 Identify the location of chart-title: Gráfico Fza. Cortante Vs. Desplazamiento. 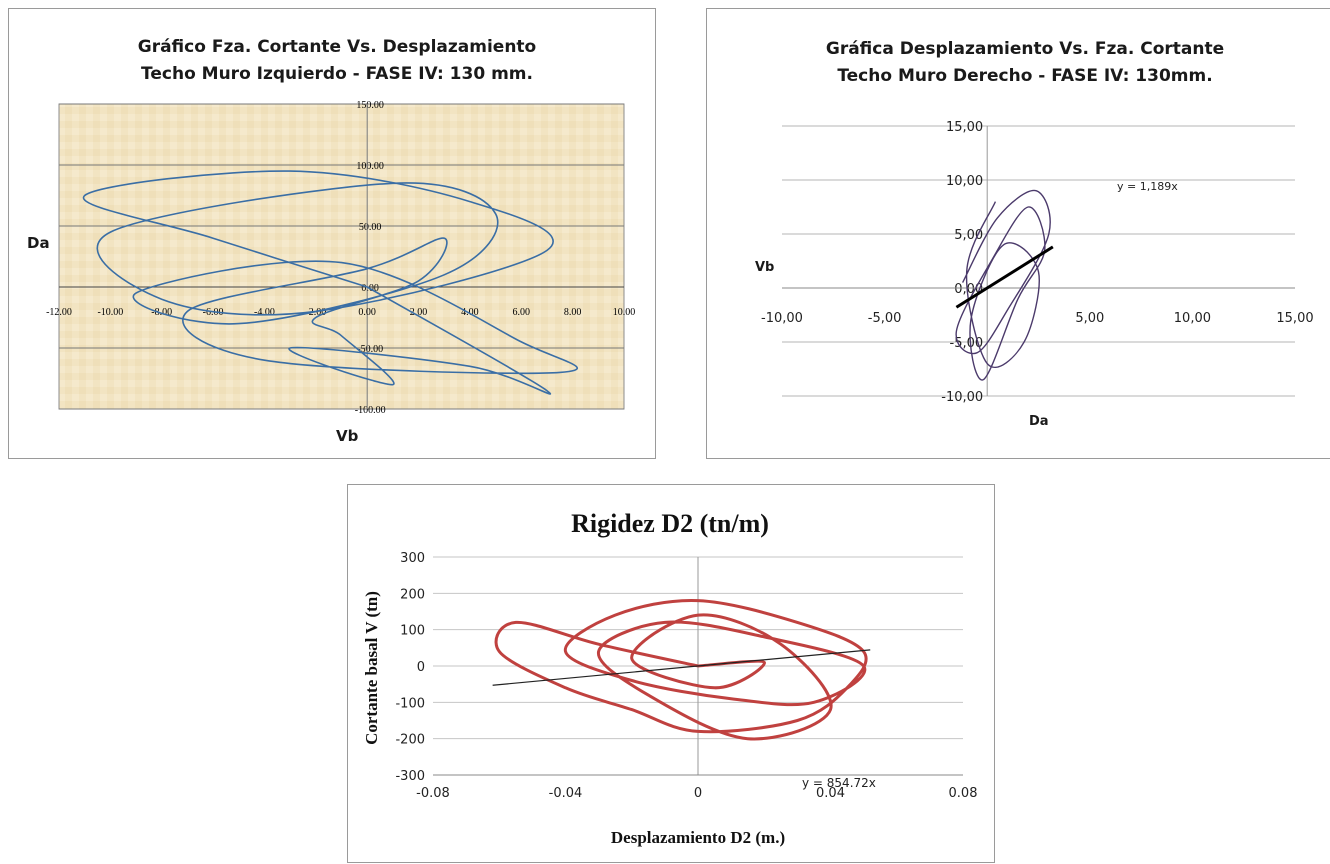
(337, 47).